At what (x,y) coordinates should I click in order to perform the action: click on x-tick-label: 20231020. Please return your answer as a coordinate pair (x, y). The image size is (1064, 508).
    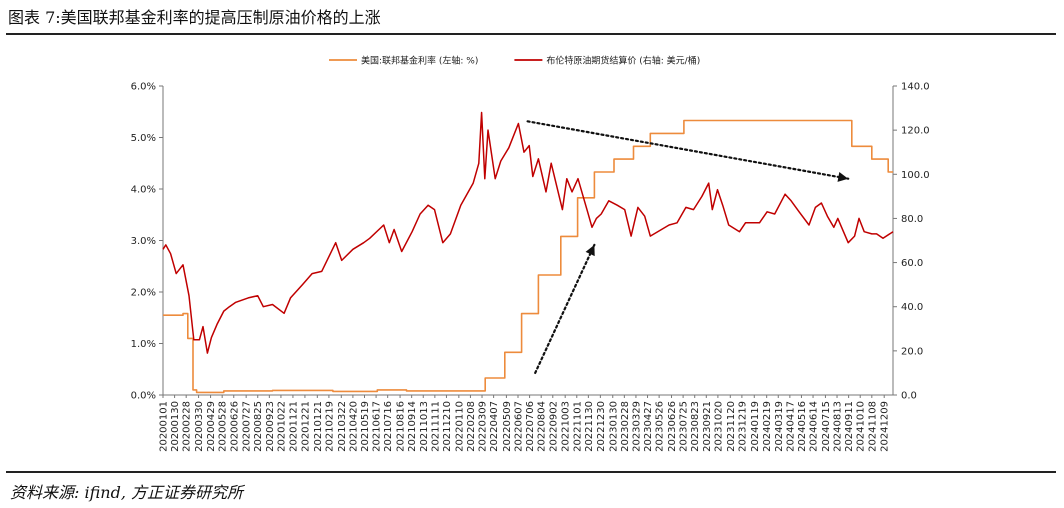
    Looking at the image, I should click on (718, 426).